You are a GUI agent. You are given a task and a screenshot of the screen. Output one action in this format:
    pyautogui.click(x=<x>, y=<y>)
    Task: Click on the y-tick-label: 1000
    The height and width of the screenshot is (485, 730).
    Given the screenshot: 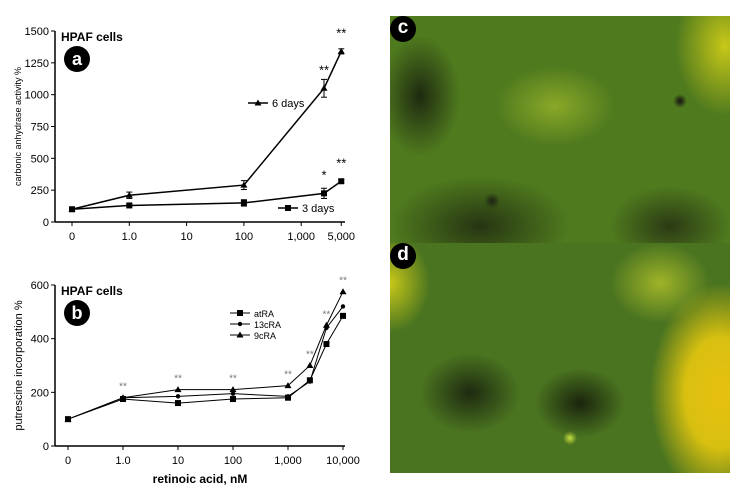 What is the action you would take?
    pyautogui.click(x=37, y=96)
    